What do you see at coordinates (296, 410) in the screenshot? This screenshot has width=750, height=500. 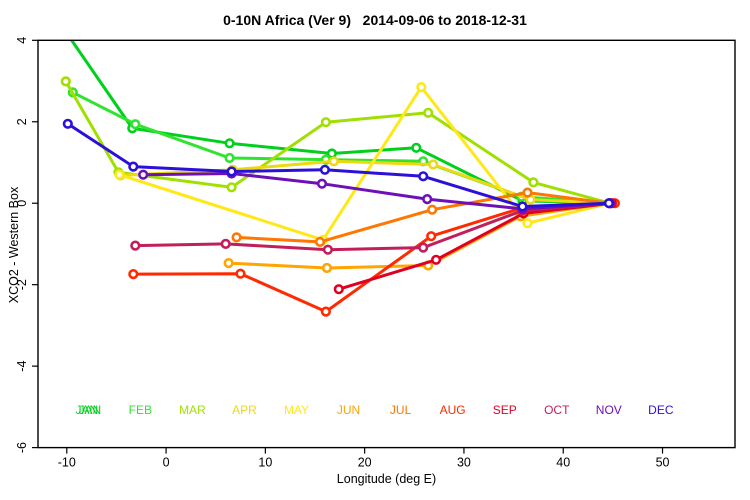 I see `month-label-MAY: MAY` at bounding box center [296, 410].